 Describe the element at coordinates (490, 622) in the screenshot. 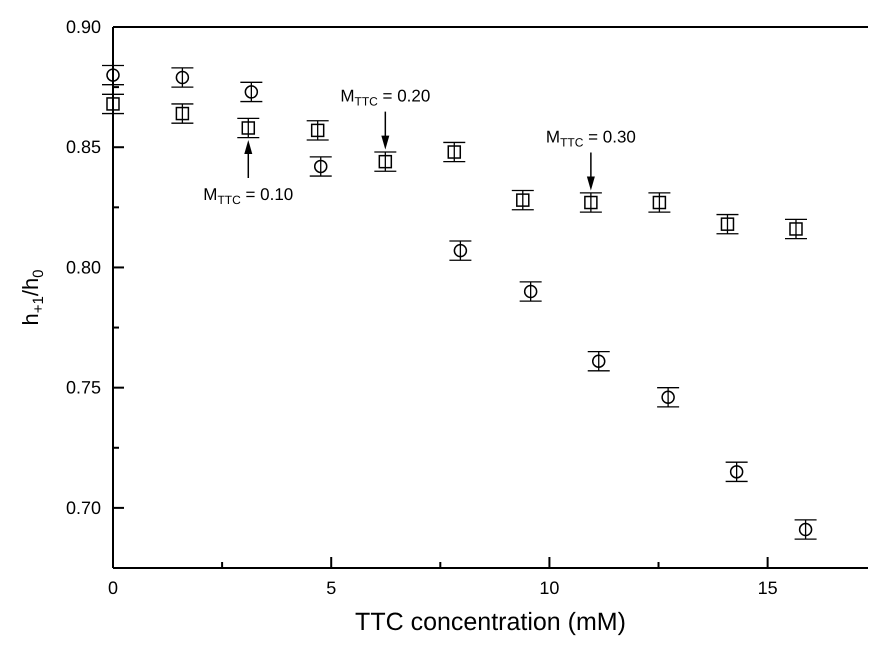

I see `x-axis-title: TTC concentration (mM)` at that location.